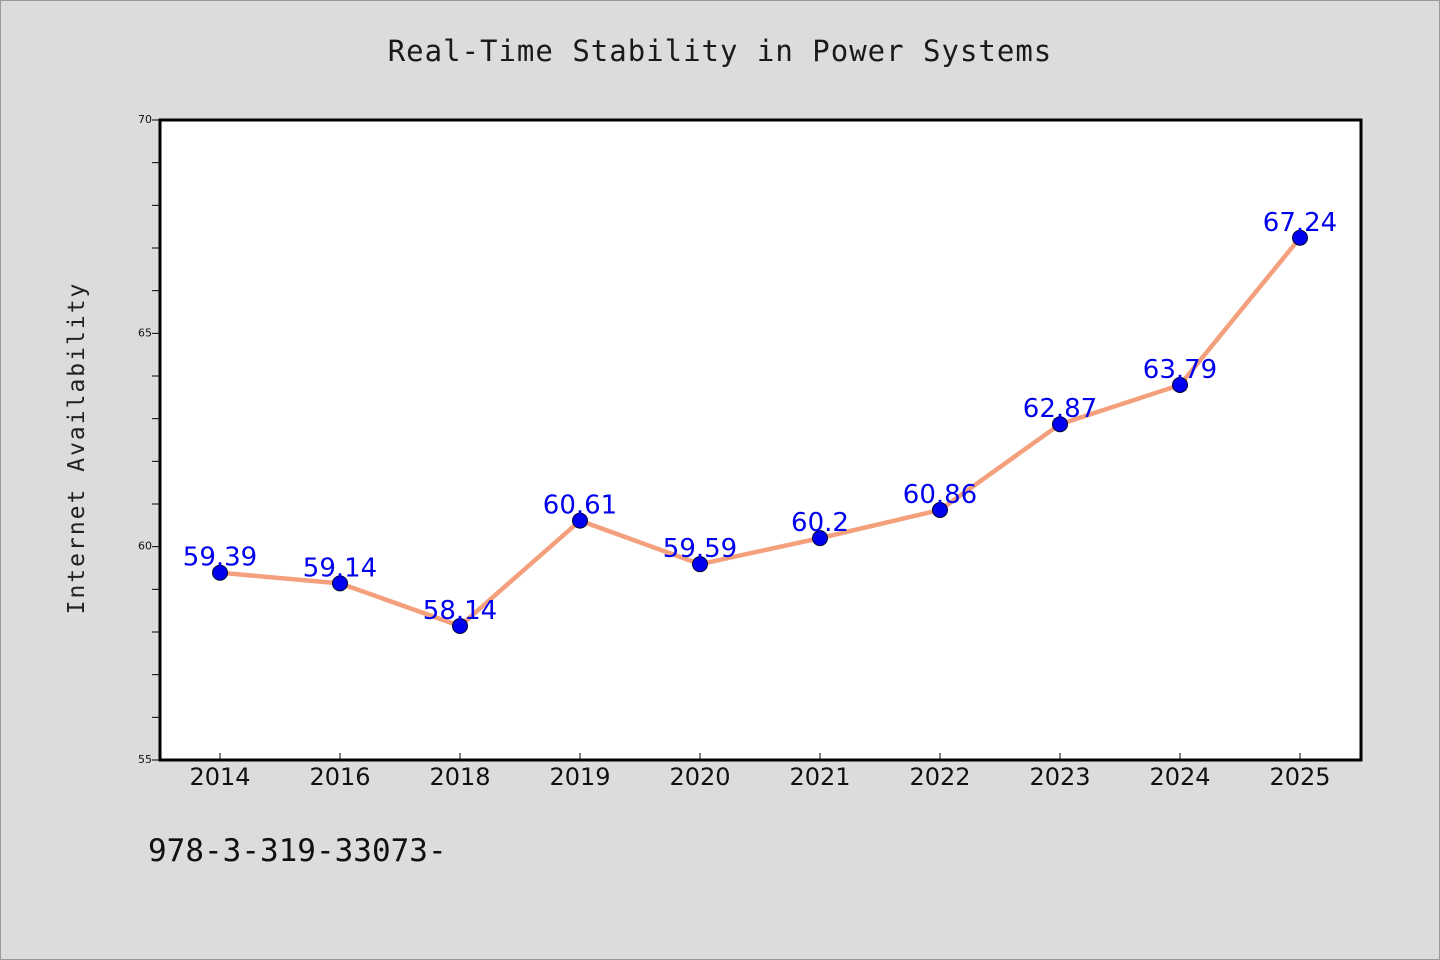 The image size is (1440, 960). Describe the element at coordinates (1060, 409) in the screenshot. I see `data-label: 62.87` at that location.